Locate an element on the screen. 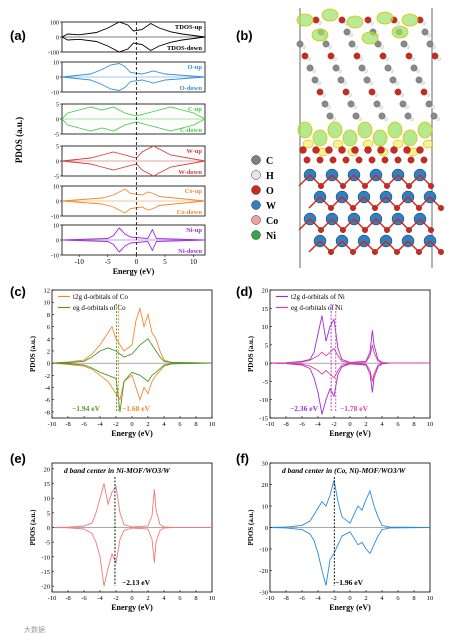 This screenshot has height=643, width=459. chart-e-annotation-0: −2.13 eV is located at coordinates (136, 582).